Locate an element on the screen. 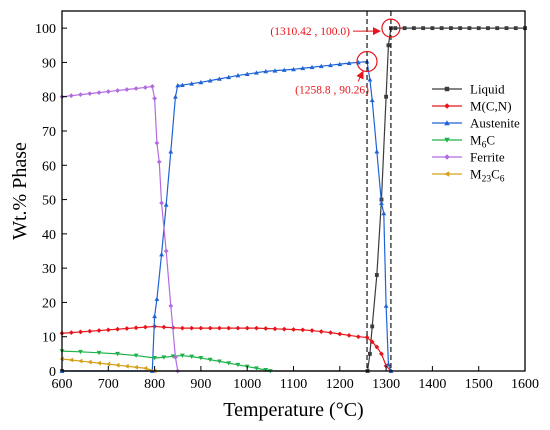  y-tick-label: 80 is located at coordinates (49, 98).